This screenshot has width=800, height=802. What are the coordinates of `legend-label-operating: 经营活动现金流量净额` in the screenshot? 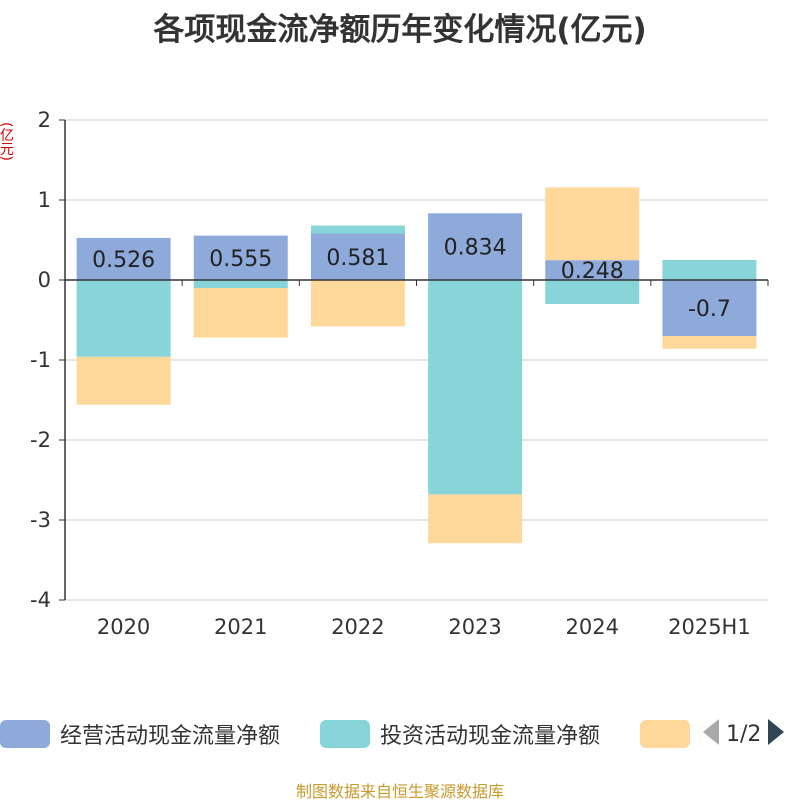 It's located at (170, 736).